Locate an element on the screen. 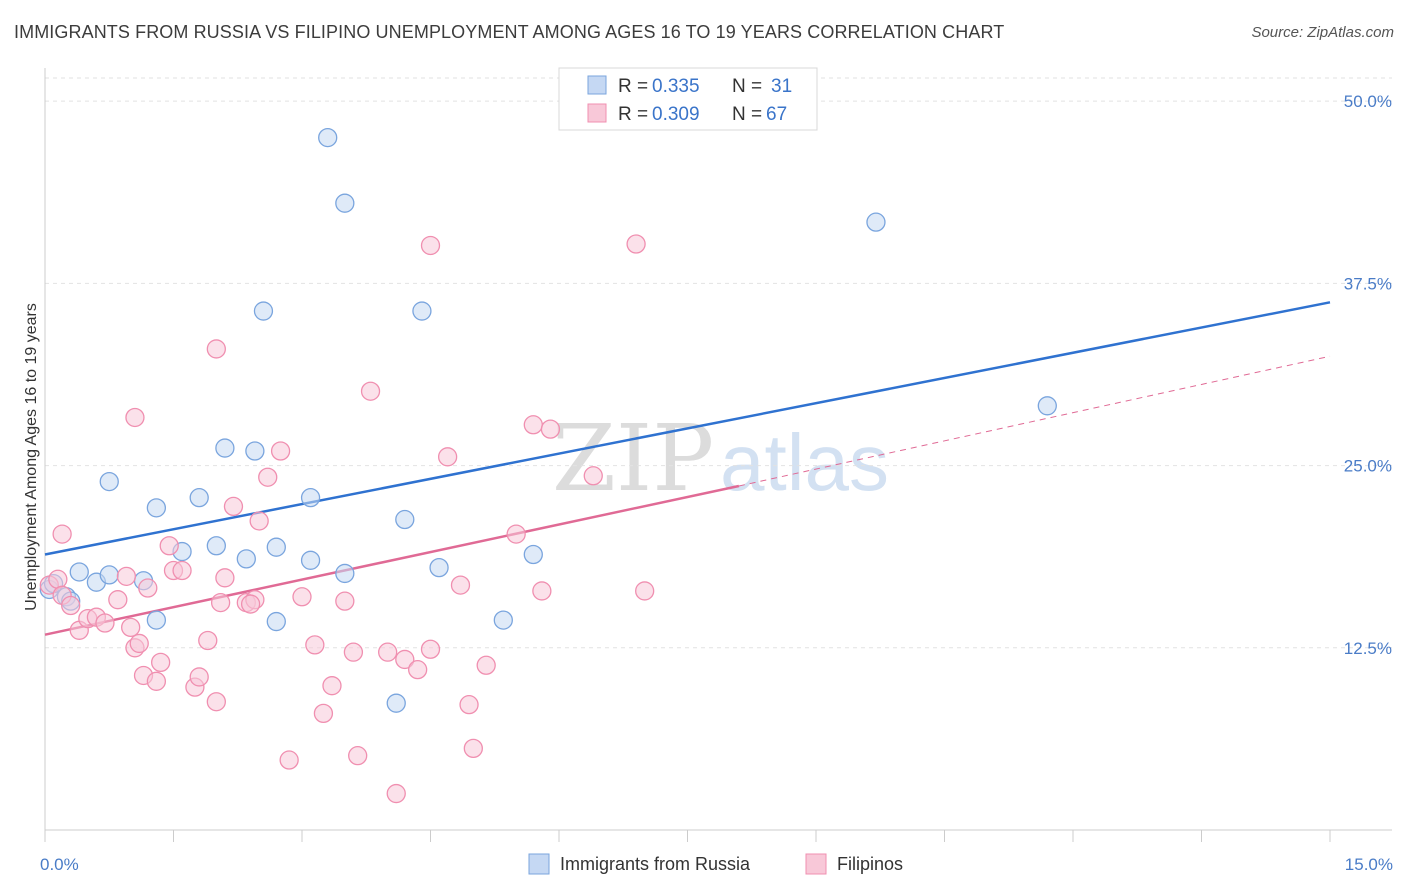 The width and height of the screenshot is (1406, 892). watermark: ZIP atlas is located at coordinates (720, 458).